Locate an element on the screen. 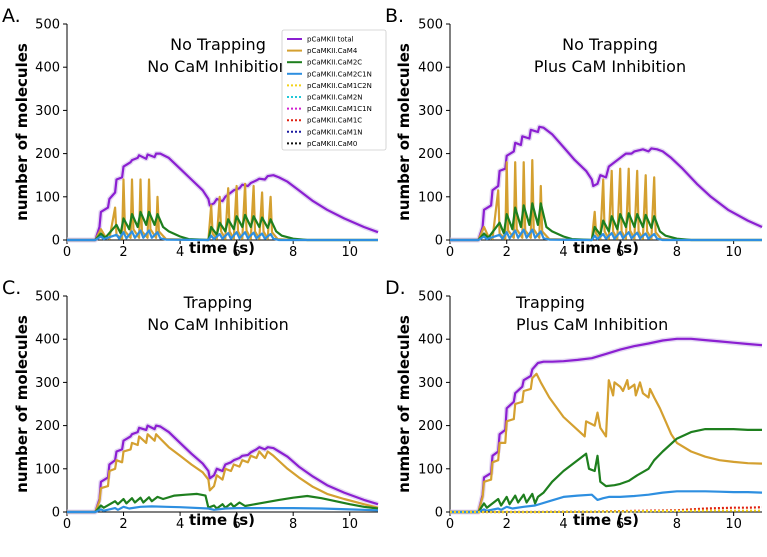 This screenshot has height=557, width=767. panel-letter: B. is located at coordinates (394, 16).